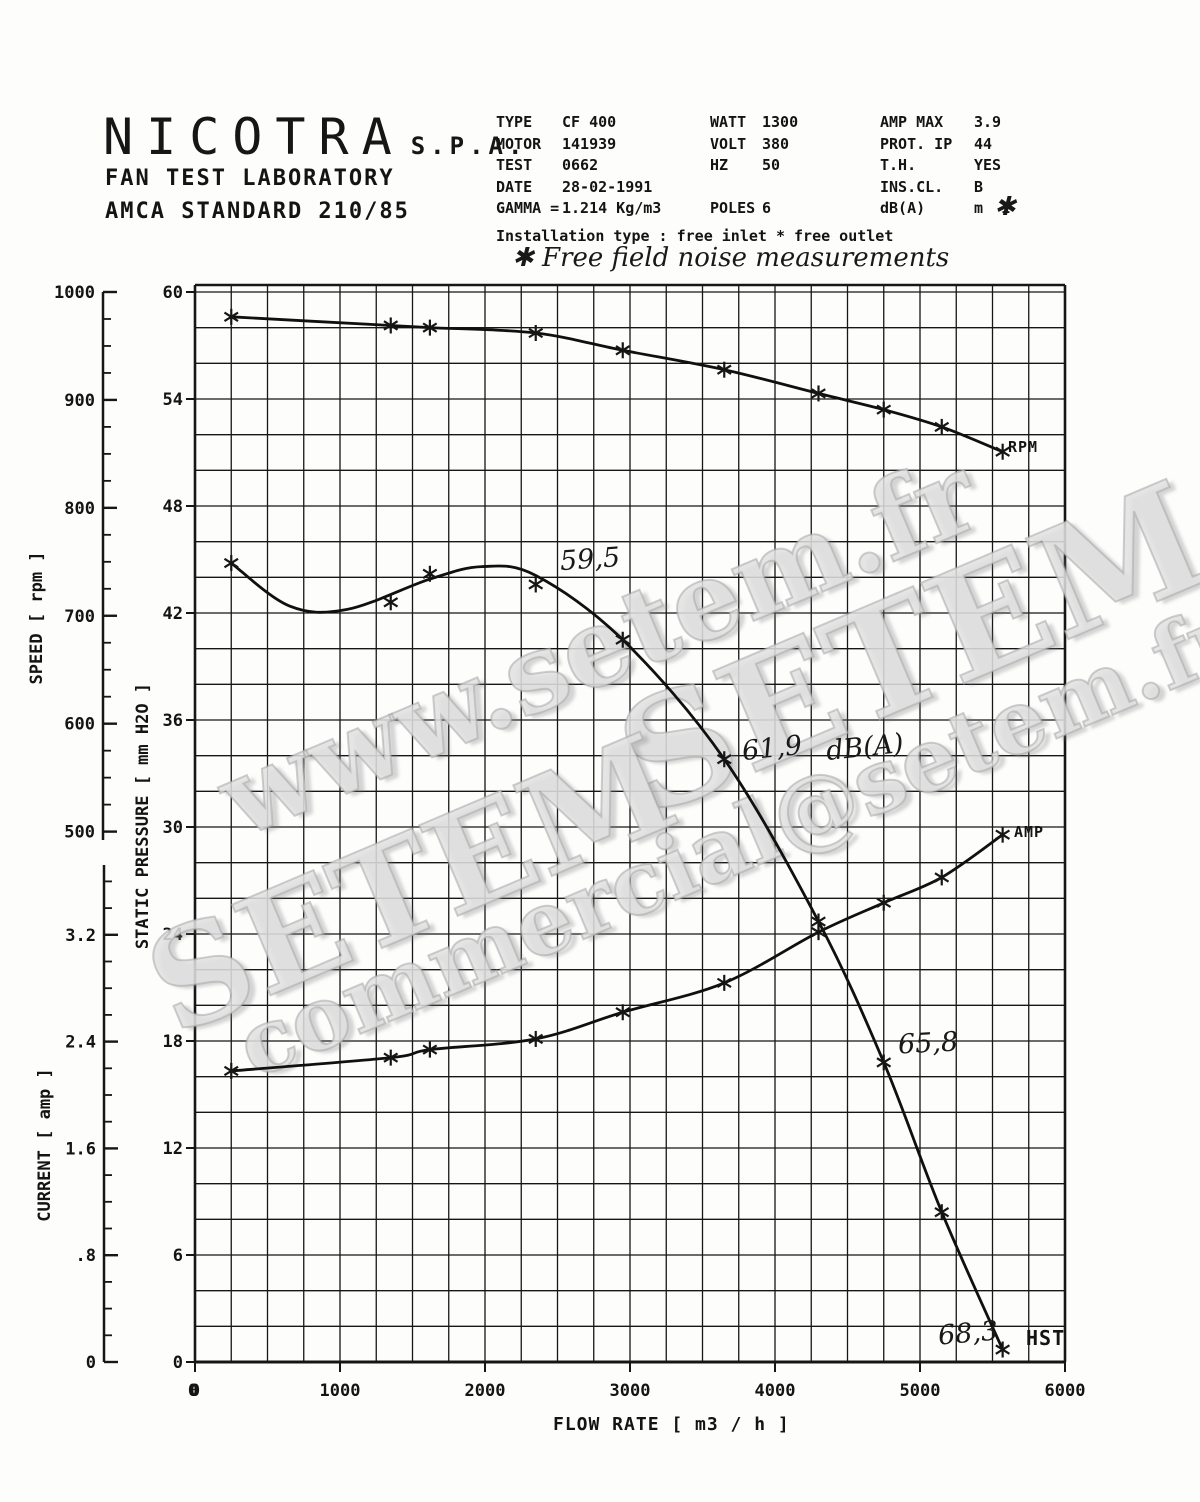 This screenshot has height=1502, width=1200. What do you see at coordinates (775, 1391) in the screenshot?
I see `x-tick-label: 4000` at bounding box center [775, 1391].